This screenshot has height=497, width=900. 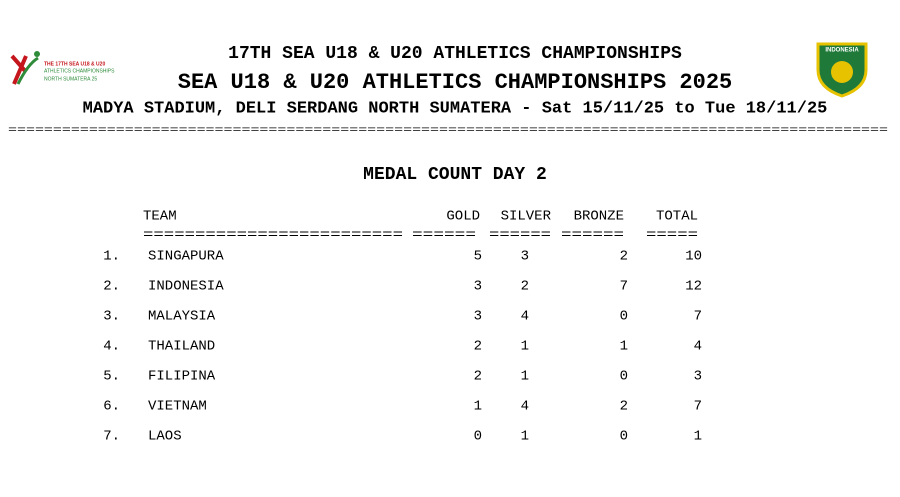 What do you see at coordinates (463, 217) in the screenshot?
I see `column-header: GOLD` at bounding box center [463, 217].